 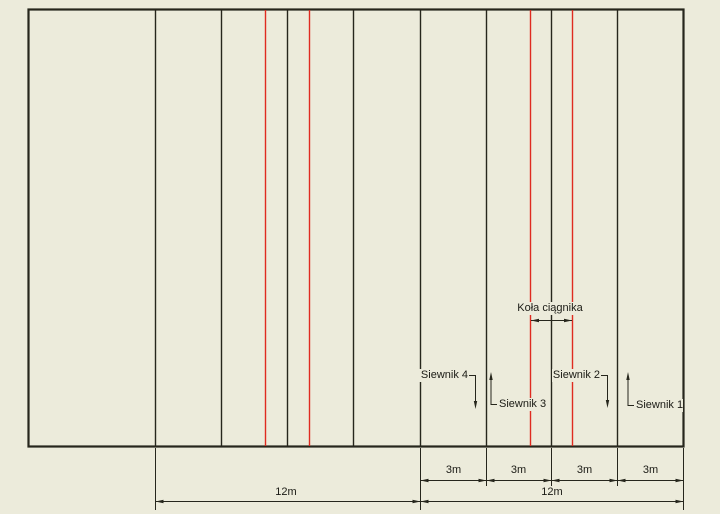 I want to click on seeder-2-arrow-down-icon, so click(x=607, y=404).